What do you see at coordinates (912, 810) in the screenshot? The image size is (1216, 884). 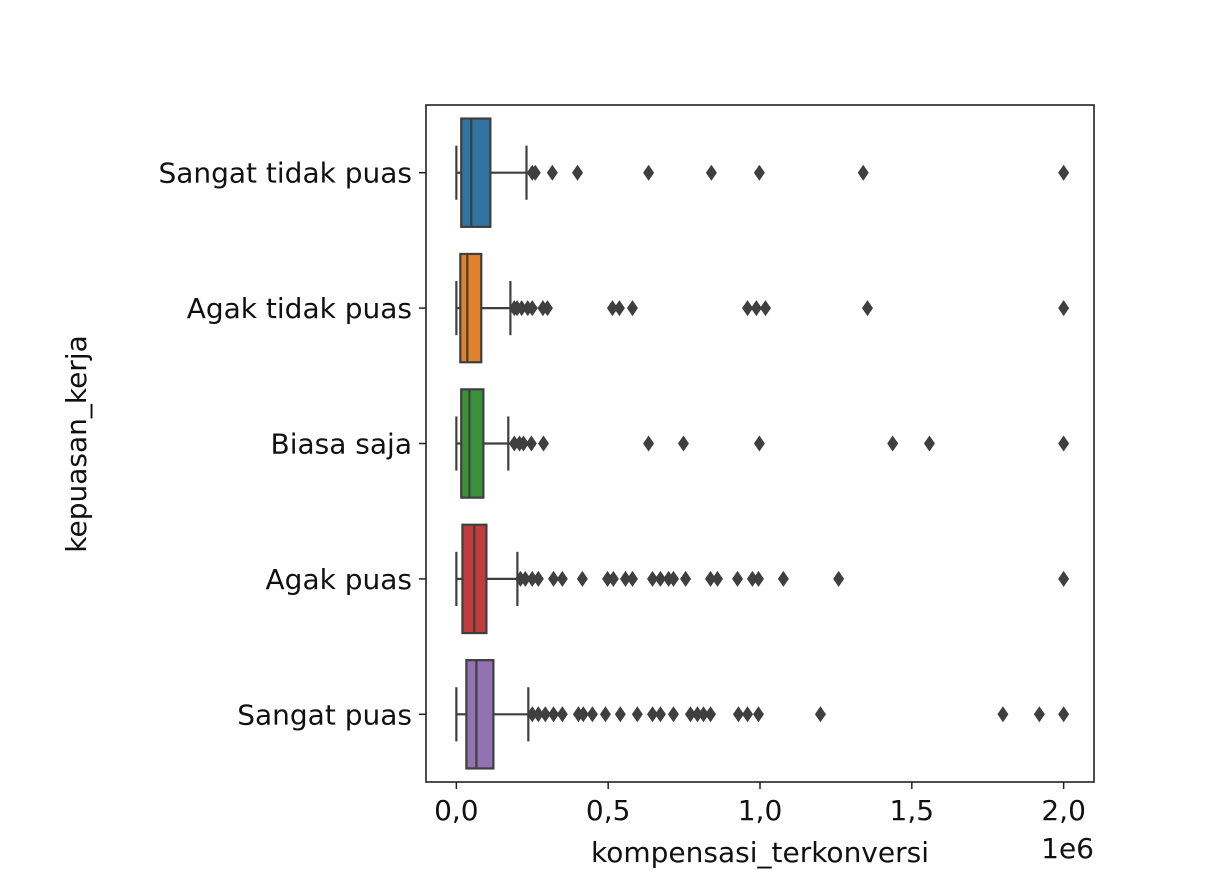 I see `x-tick-label: 1,5` at bounding box center [912, 810].